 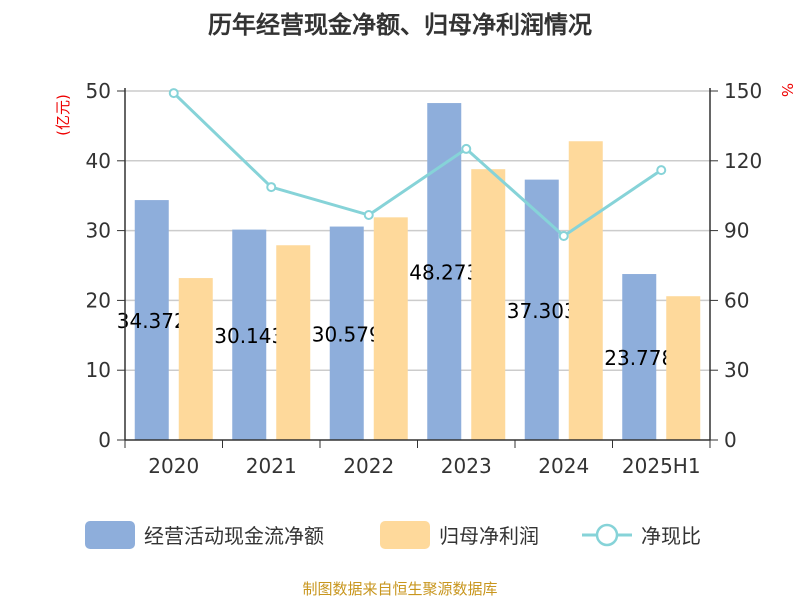 I want to click on bar-data-label: 30.579, so click(x=347, y=334).